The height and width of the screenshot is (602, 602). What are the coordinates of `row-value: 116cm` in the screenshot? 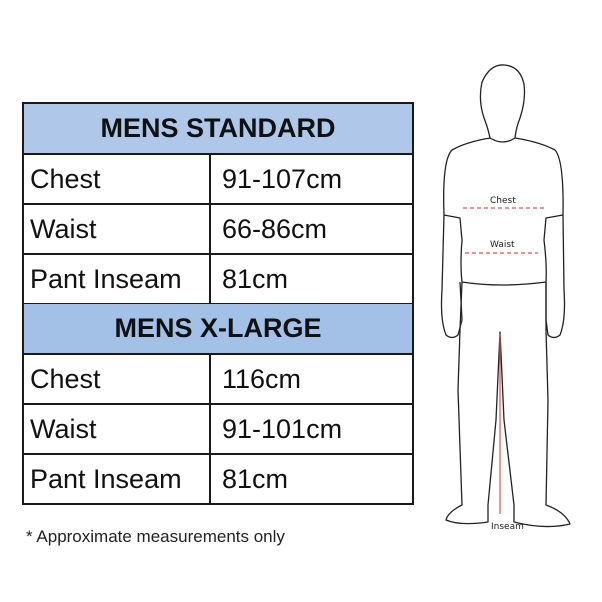 It's located at (262, 378).